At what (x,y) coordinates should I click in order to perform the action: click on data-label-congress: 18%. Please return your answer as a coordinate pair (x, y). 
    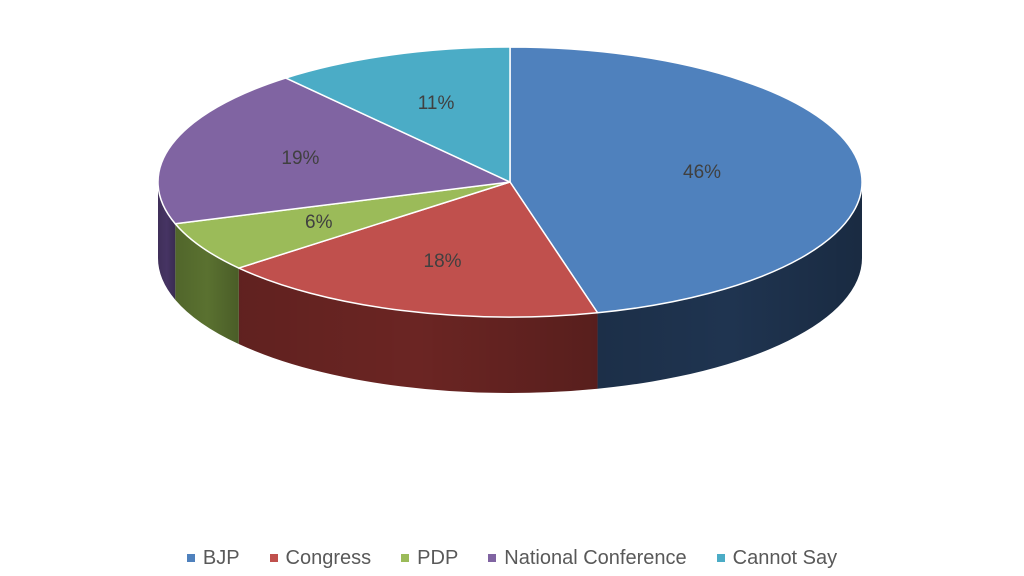
    Looking at the image, I should click on (443, 261).